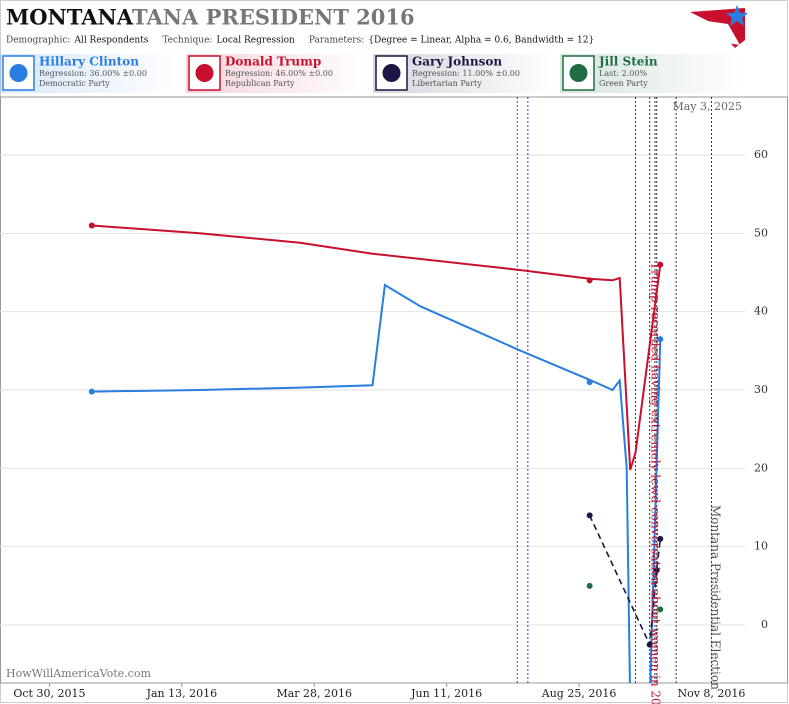 This screenshot has width=789, height=704. What do you see at coordinates (625, 581) in the screenshot?
I see `series-line` at bounding box center [625, 581].